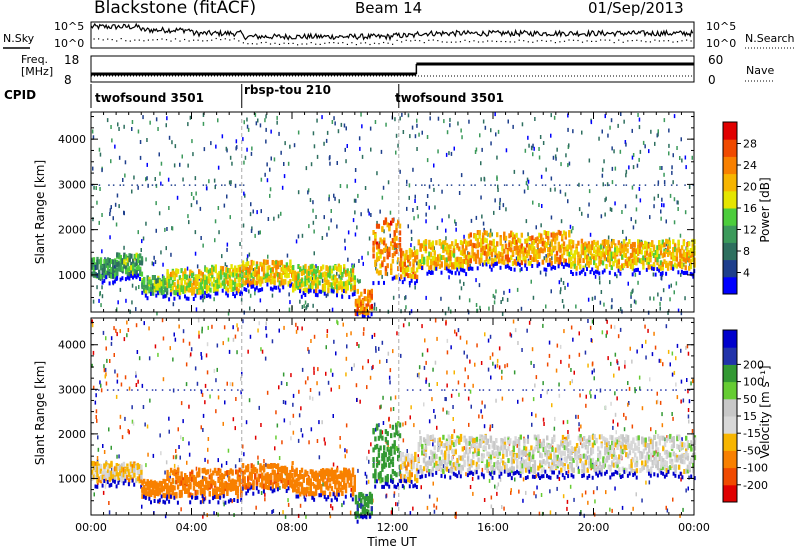 This screenshot has height=554, width=800. Describe the element at coordinates (166, 40) in the screenshot. I see `nsearch-point` at that location.